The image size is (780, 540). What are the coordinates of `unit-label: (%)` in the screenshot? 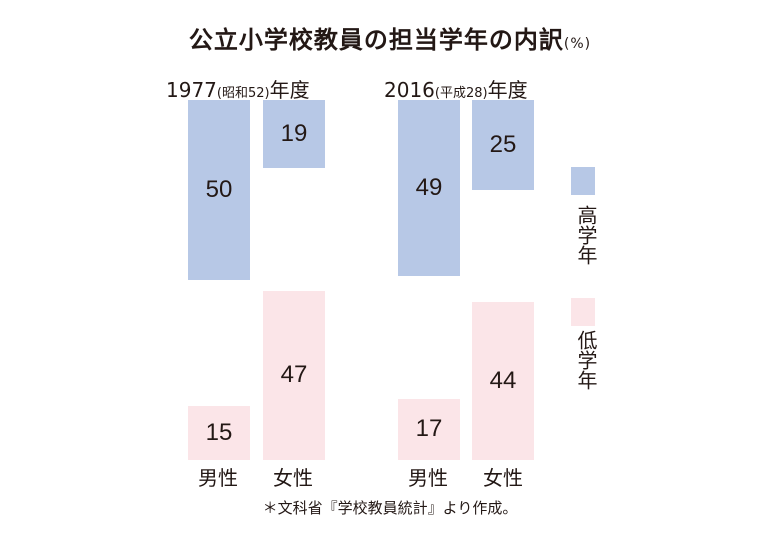 It's located at (577, 44).